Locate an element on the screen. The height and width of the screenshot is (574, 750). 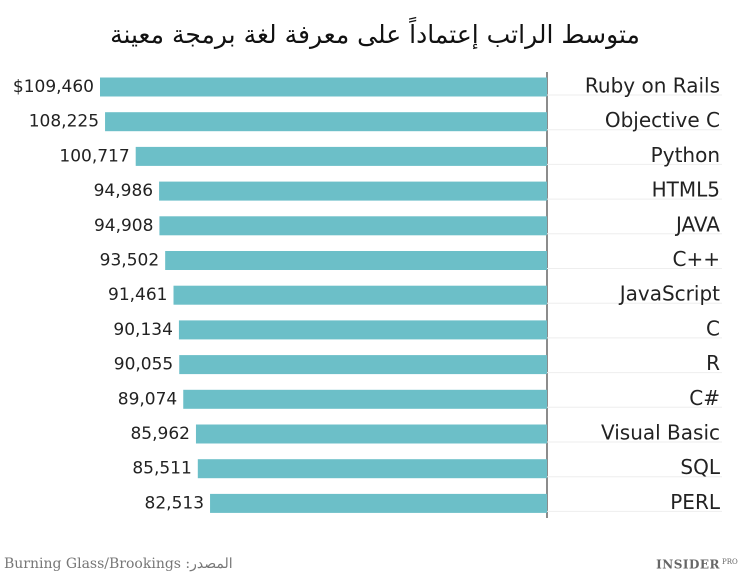
value-label: 89,074 is located at coordinates (147, 399).